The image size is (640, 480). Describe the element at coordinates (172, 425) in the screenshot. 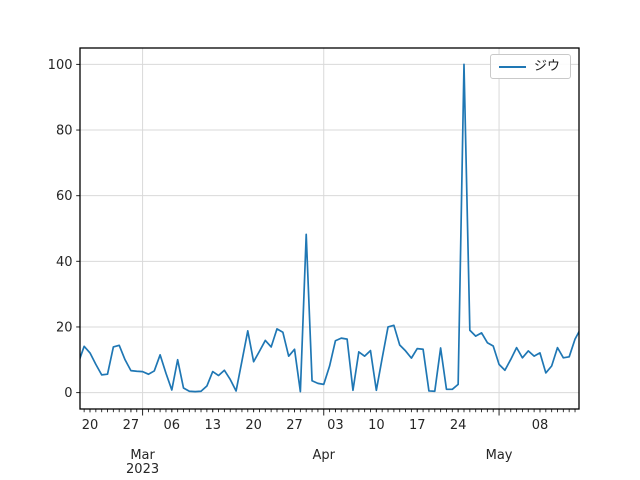

I see `x-tick-label: 06` at that location.